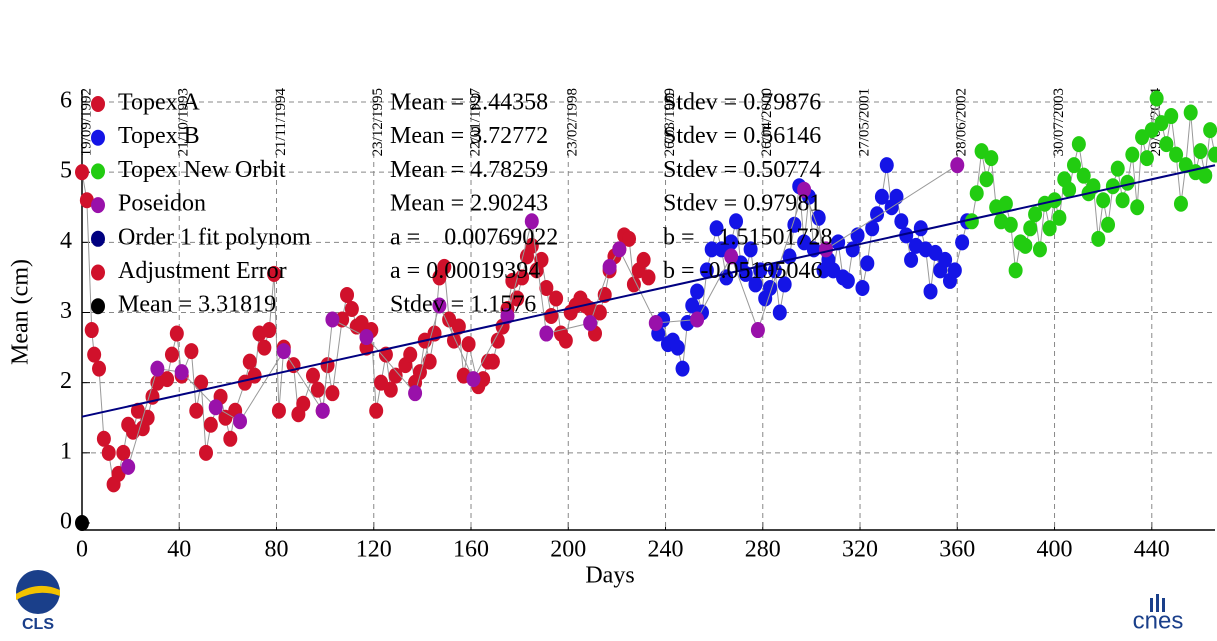  What do you see at coordinates (864, 122) in the screenshot?
I see `top-tick-label: 27/05/2001` at bounding box center [864, 122].